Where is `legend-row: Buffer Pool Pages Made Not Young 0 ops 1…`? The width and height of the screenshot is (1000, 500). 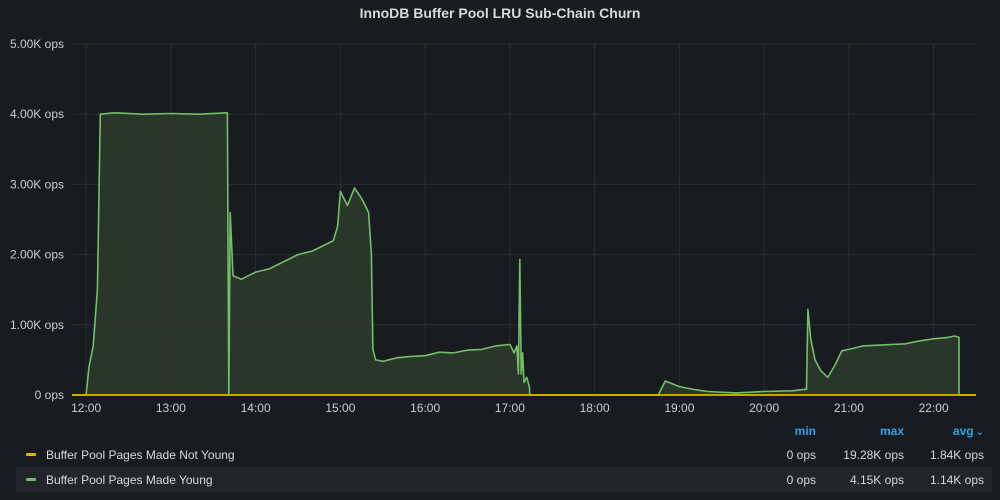 legend-row: Buffer Pool Pages Made Not Young 0 ops 1… is located at coordinates (504, 454).